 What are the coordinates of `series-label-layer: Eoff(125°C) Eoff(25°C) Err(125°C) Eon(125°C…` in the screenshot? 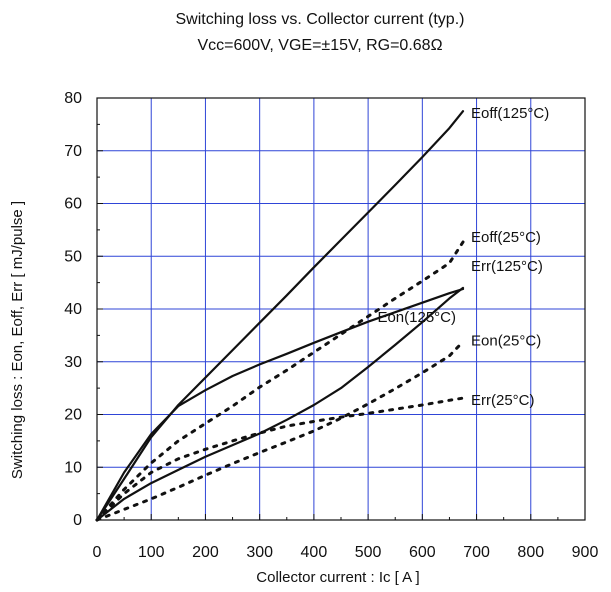 It's located at (463, 257).